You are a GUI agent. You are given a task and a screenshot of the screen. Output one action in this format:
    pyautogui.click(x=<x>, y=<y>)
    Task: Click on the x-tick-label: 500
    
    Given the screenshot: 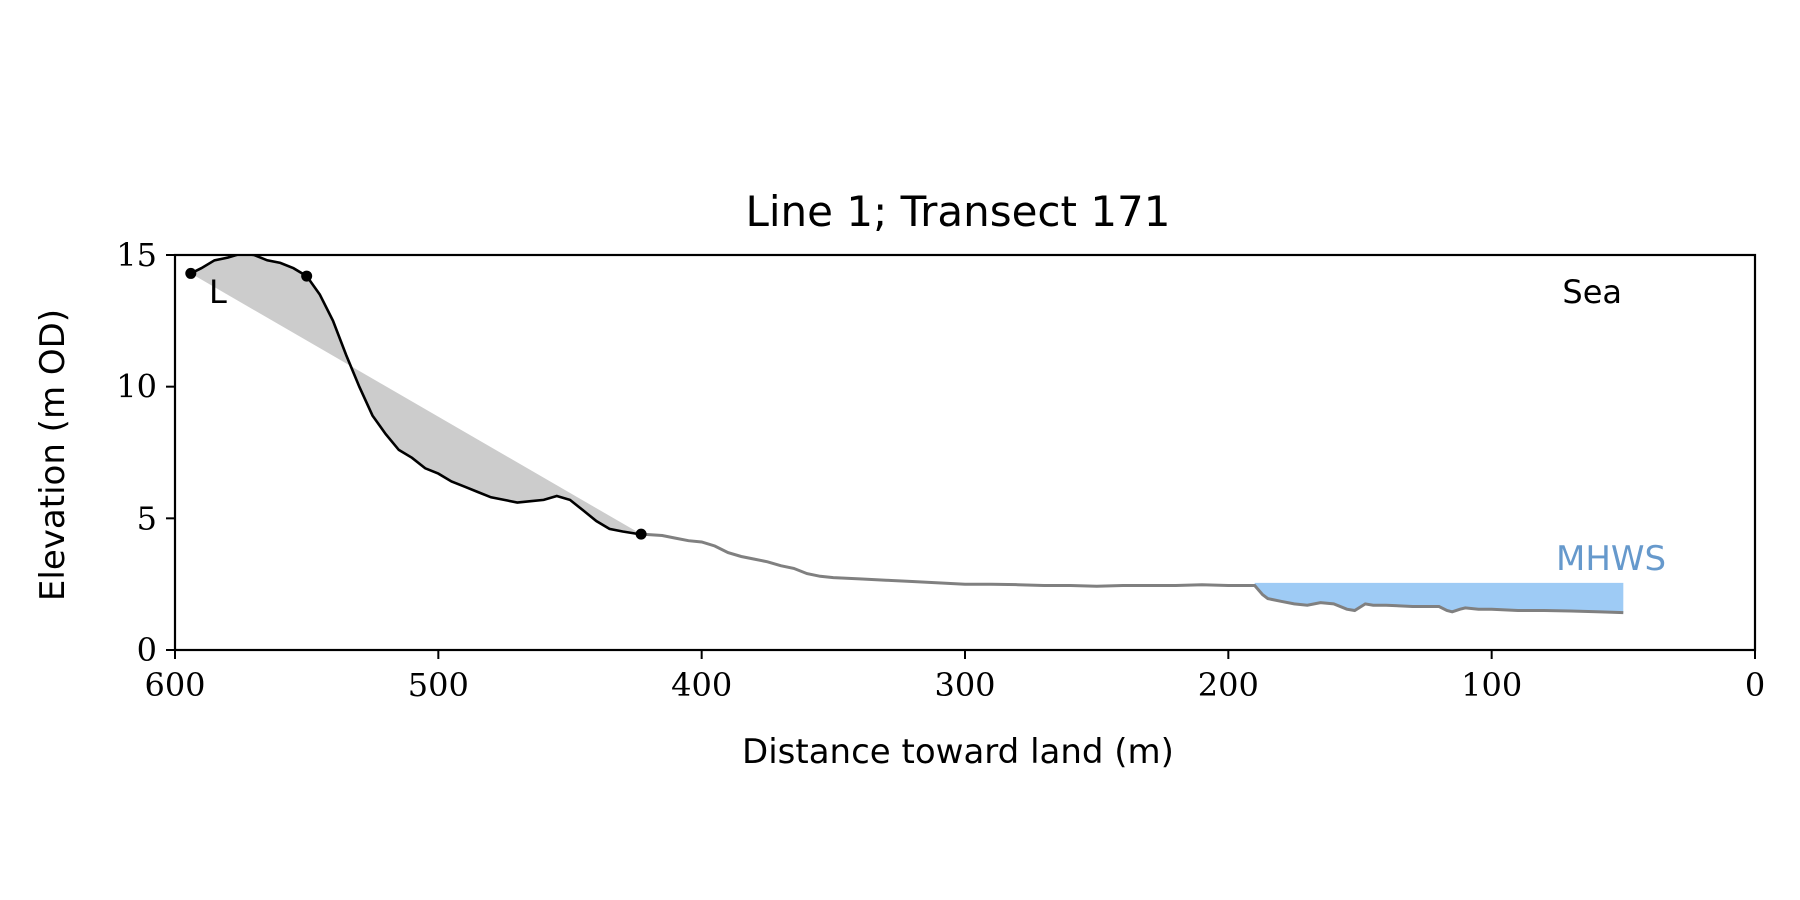 What is the action you would take?
    pyautogui.click(x=438, y=685)
    